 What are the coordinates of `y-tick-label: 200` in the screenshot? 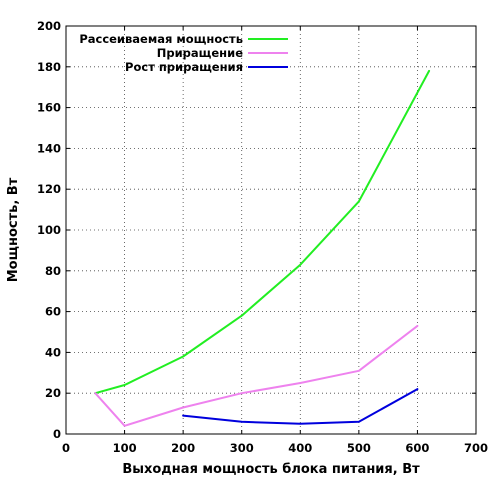 It's located at (49, 26).